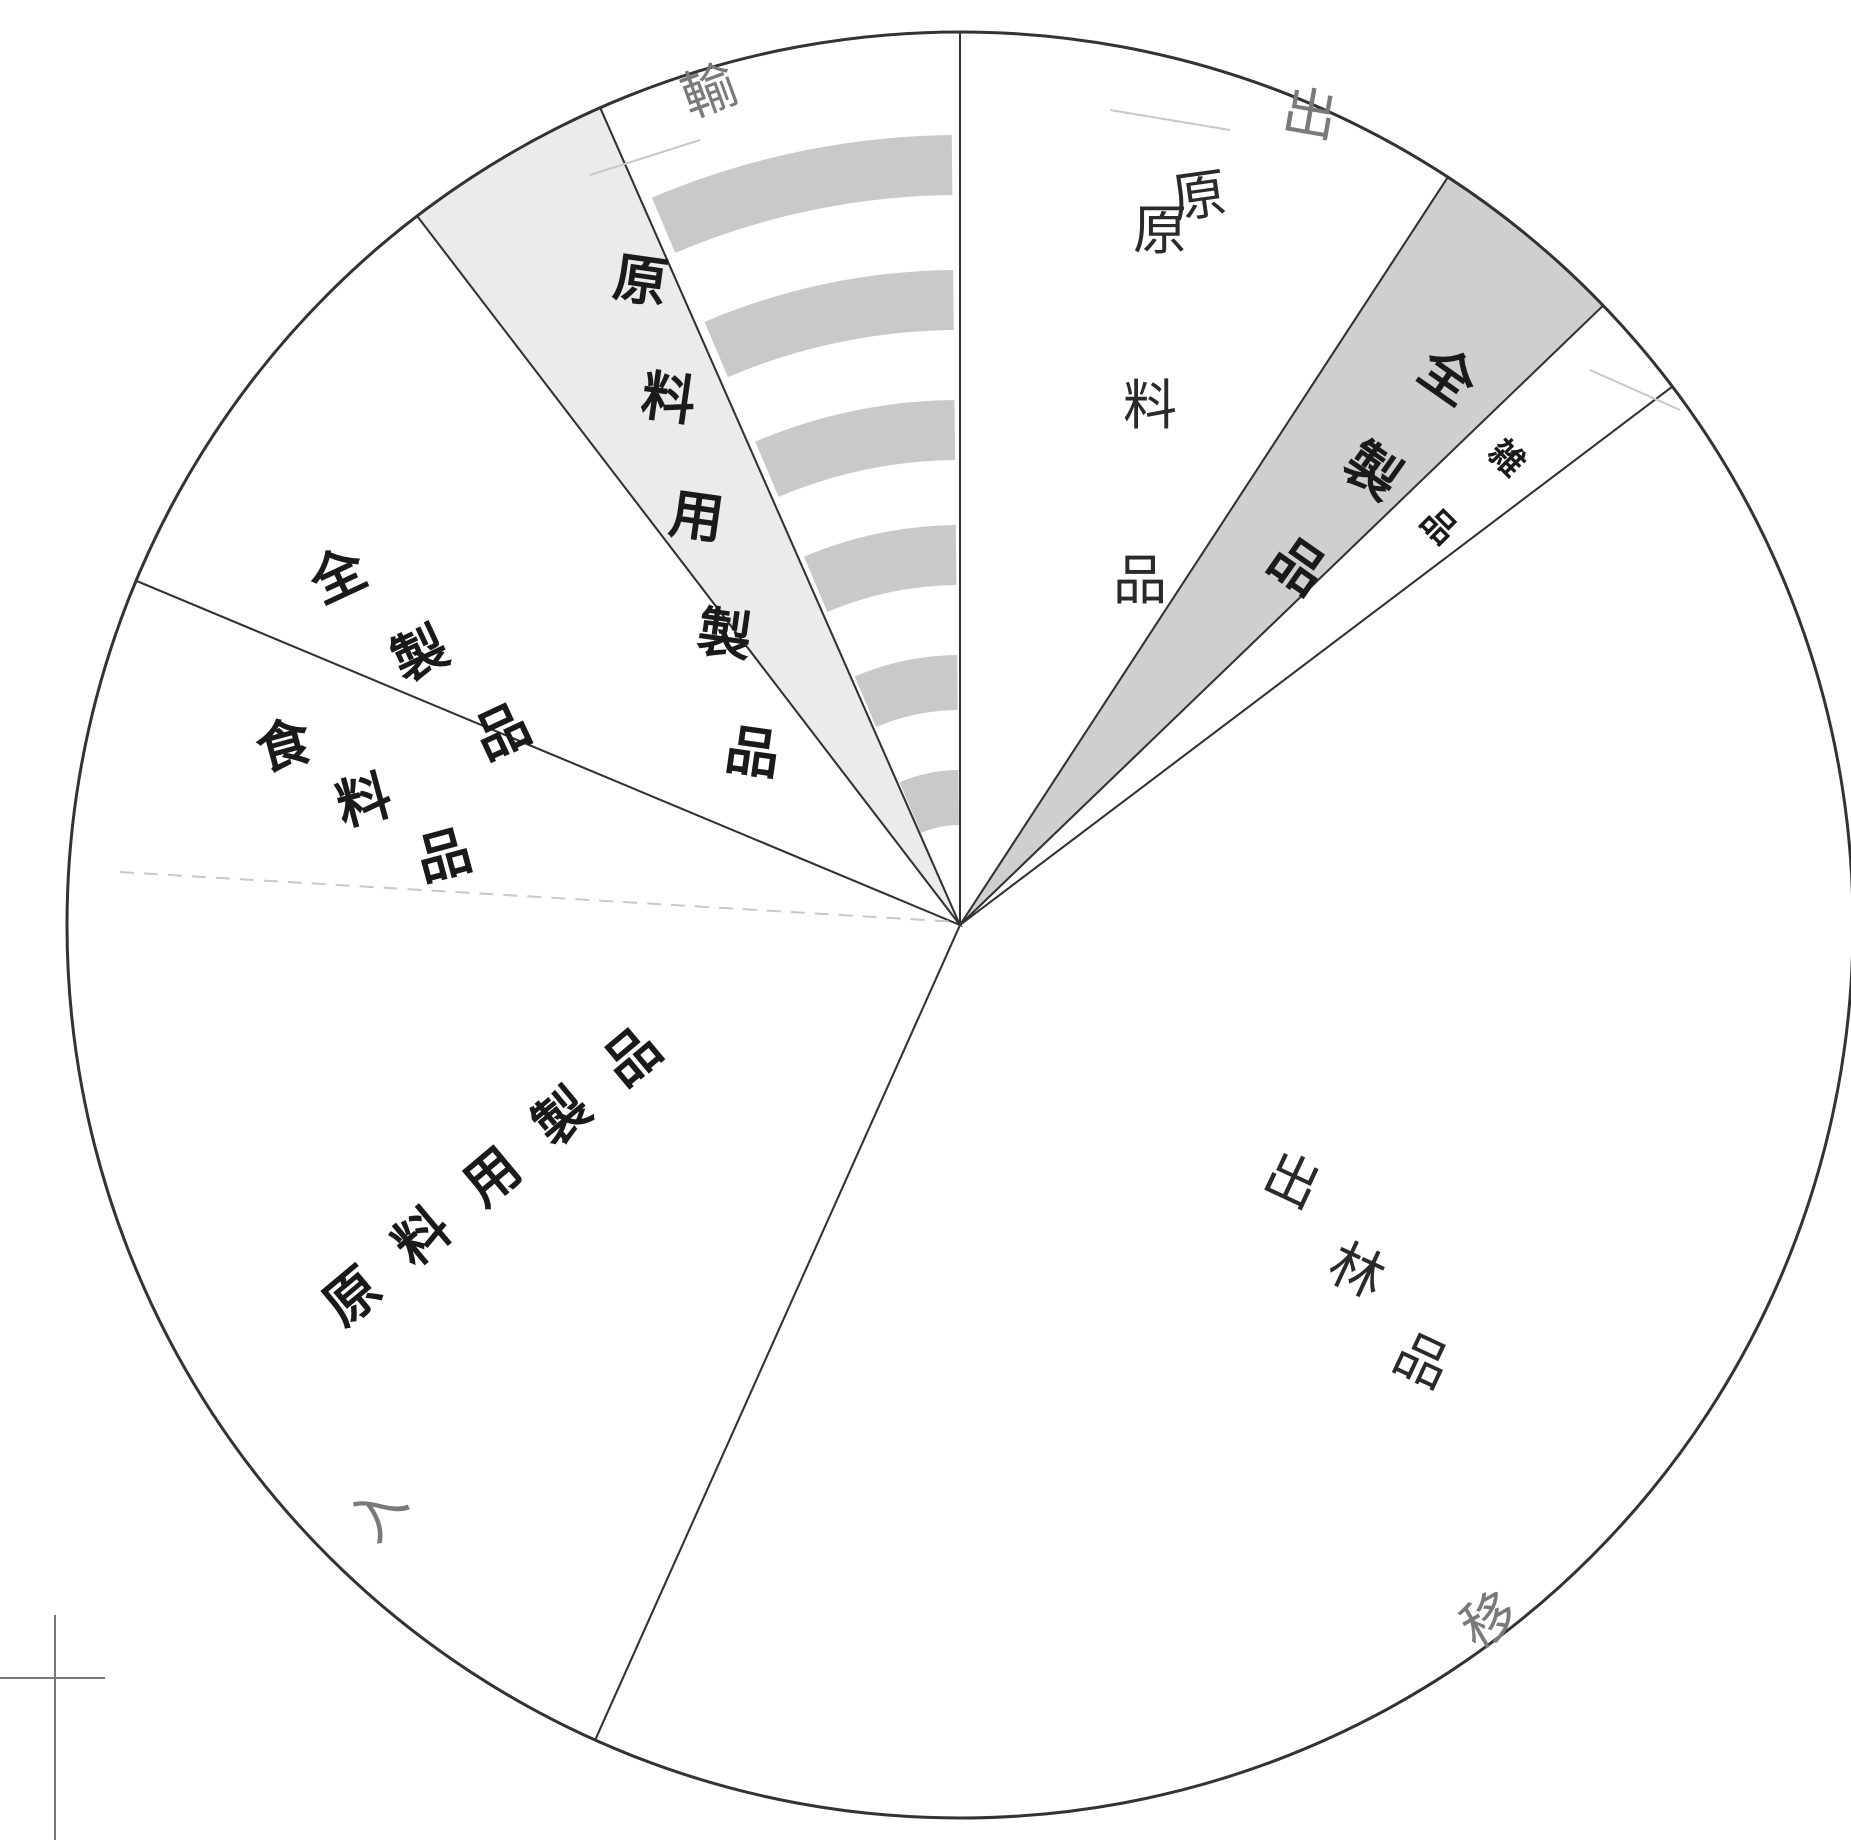 Image resolution: width=1851 pixels, height=1840 pixels. What do you see at coordinates (645, 157) in the screenshot?
I see `guide-line-top` at bounding box center [645, 157].